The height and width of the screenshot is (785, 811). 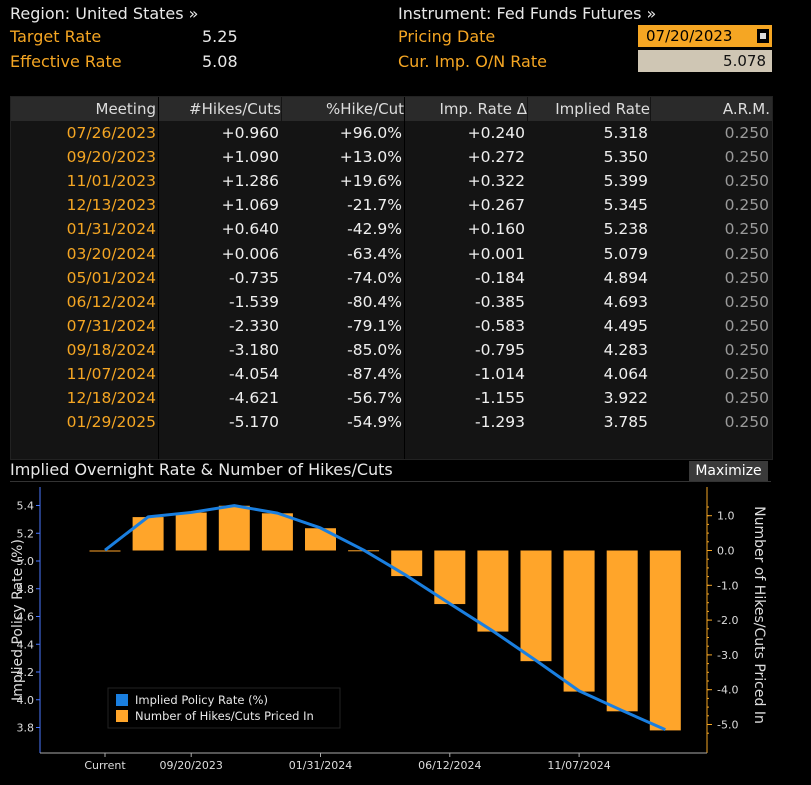 I want to click on table-row: 05/01/2024 -0.735 -74.0% -0.184 4.894 0.250, so click(x=391, y=278).